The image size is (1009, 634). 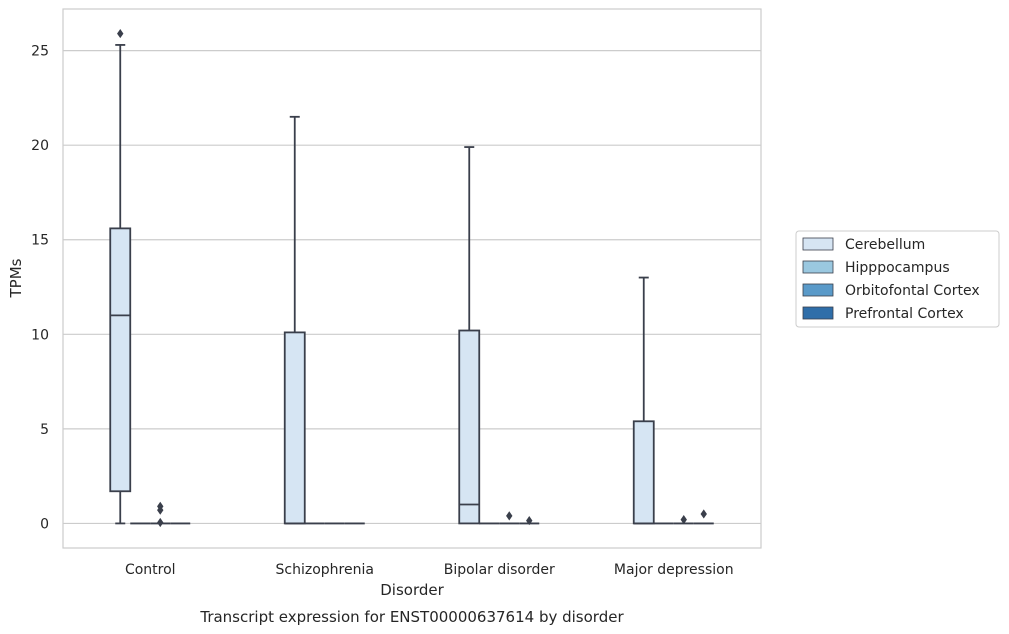 I want to click on legend-frame, so click(x=897, y=279).